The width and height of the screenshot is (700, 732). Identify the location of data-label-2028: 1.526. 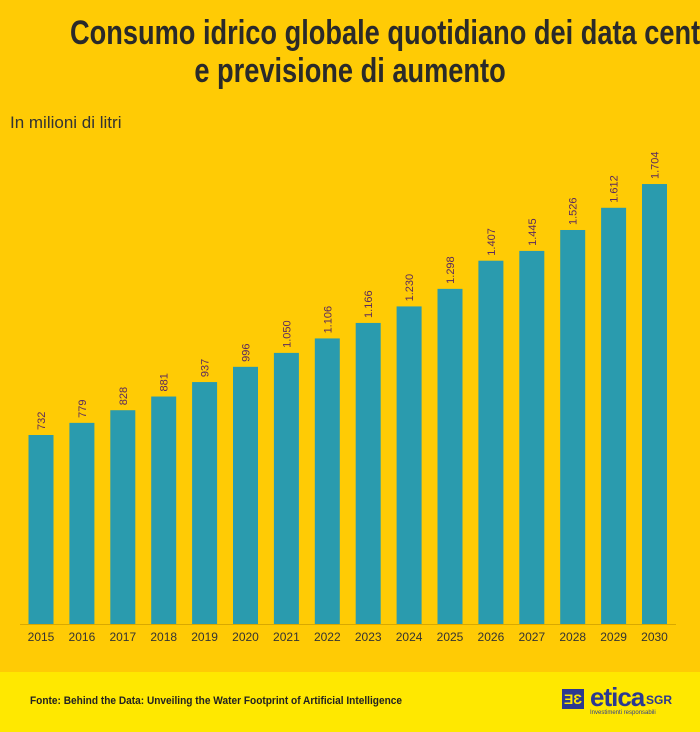
(574, 211).